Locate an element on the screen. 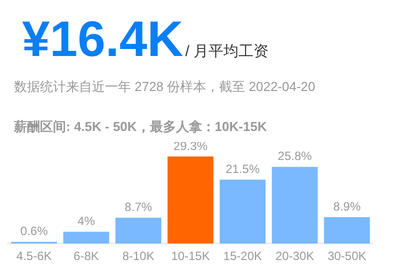  data-label: 8.9% is located at coordinates (347, 206).